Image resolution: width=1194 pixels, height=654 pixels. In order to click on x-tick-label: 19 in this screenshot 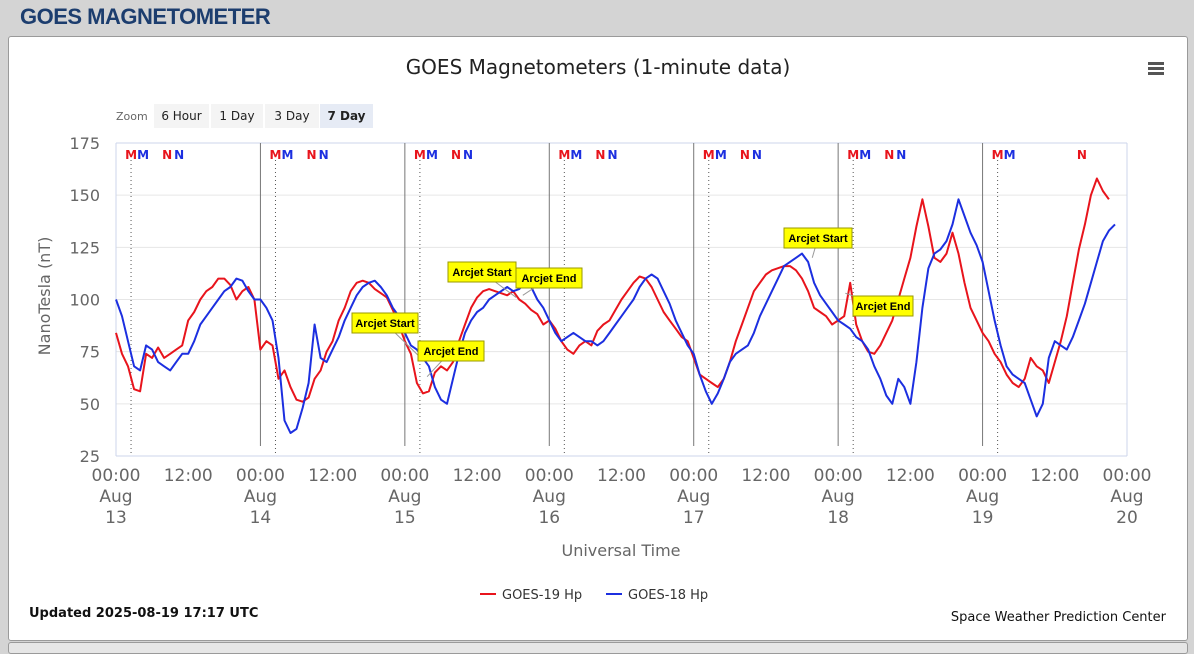, I will do `click(983, 518)`.